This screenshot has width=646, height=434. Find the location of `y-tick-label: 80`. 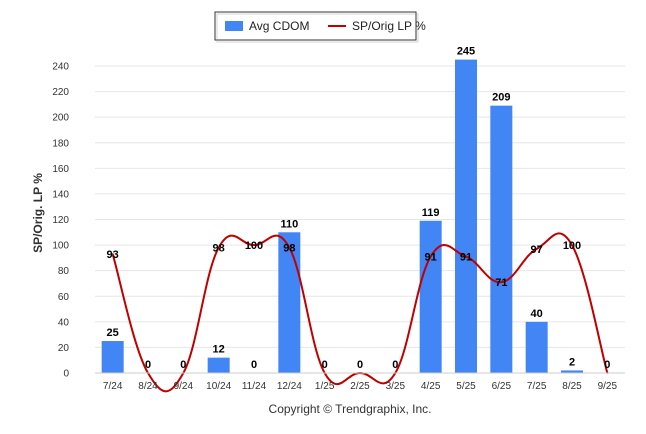

y-tick-label: 80 is located at coordinates (64, 271).